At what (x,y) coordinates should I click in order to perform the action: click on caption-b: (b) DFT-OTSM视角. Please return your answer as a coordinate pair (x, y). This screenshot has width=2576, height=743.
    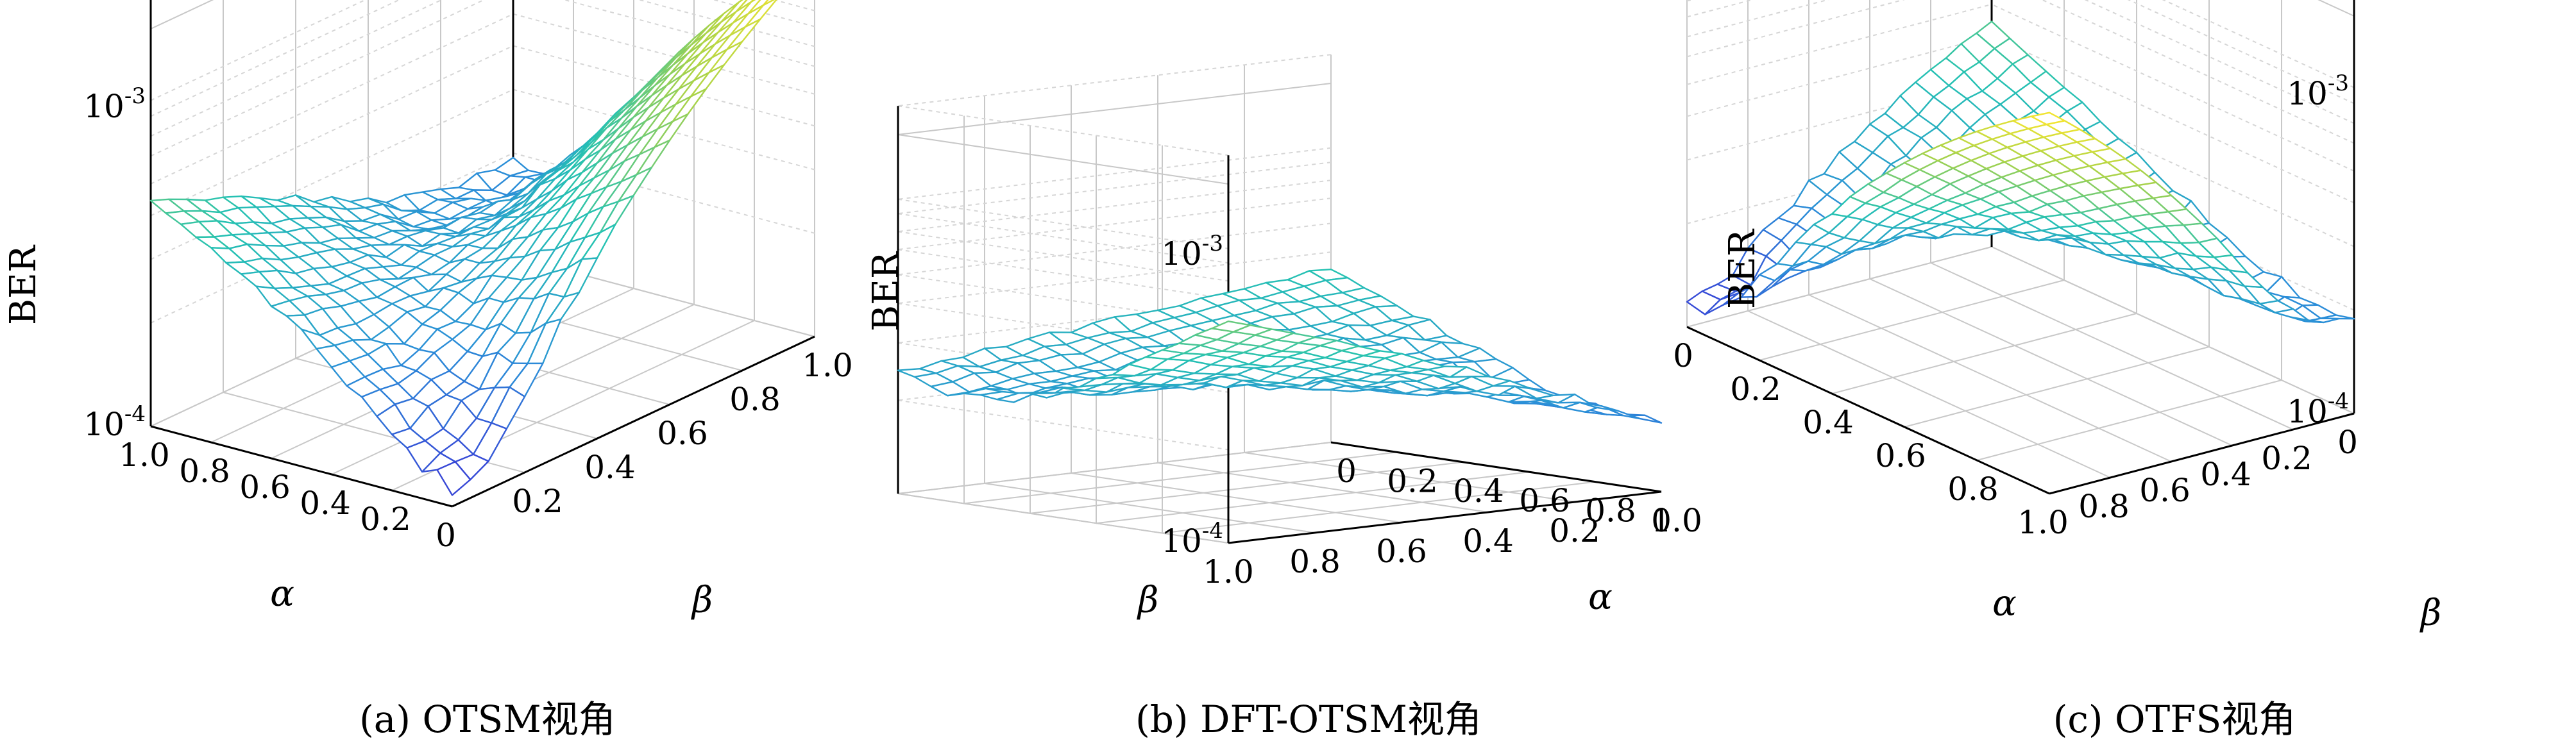
    Looking at the image, I should click on (1308, 719).